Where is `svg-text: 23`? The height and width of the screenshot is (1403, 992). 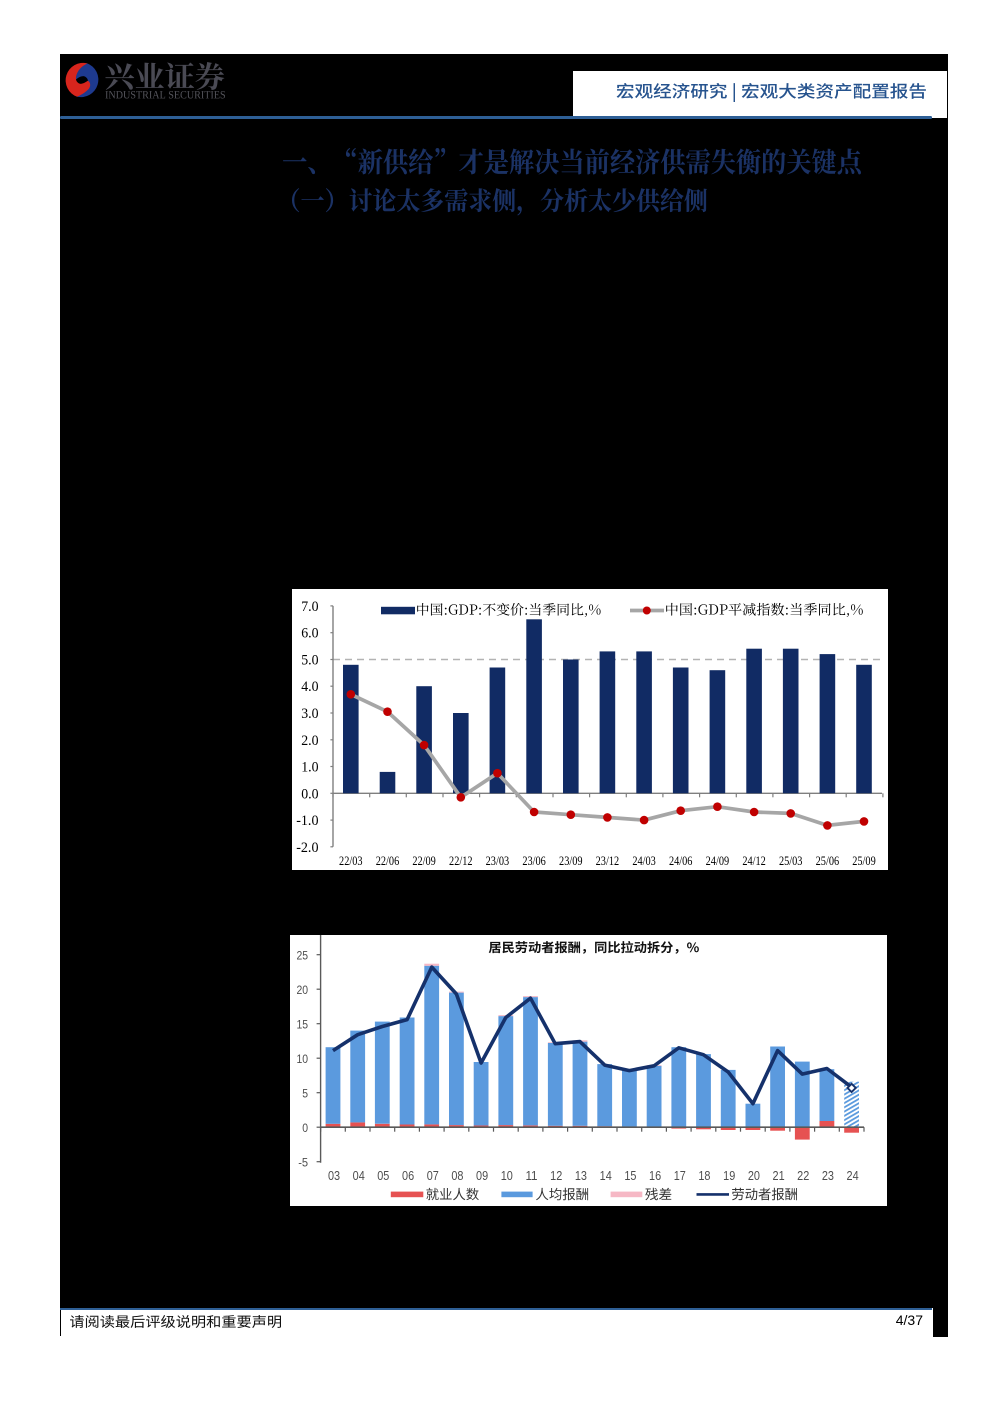
svg-text: 23 is located at coordinates (828, 1175).